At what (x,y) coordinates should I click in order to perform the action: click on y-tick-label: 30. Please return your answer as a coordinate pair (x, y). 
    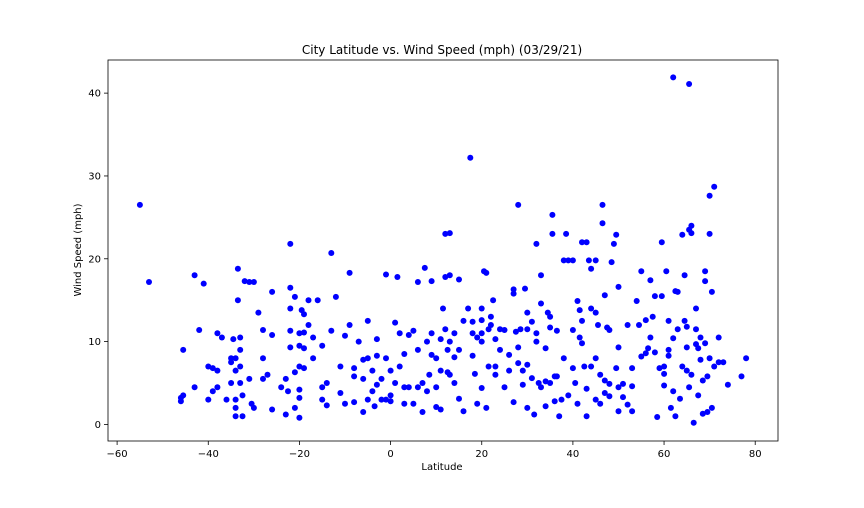
    Looking at the image, I should click on (94, 176).